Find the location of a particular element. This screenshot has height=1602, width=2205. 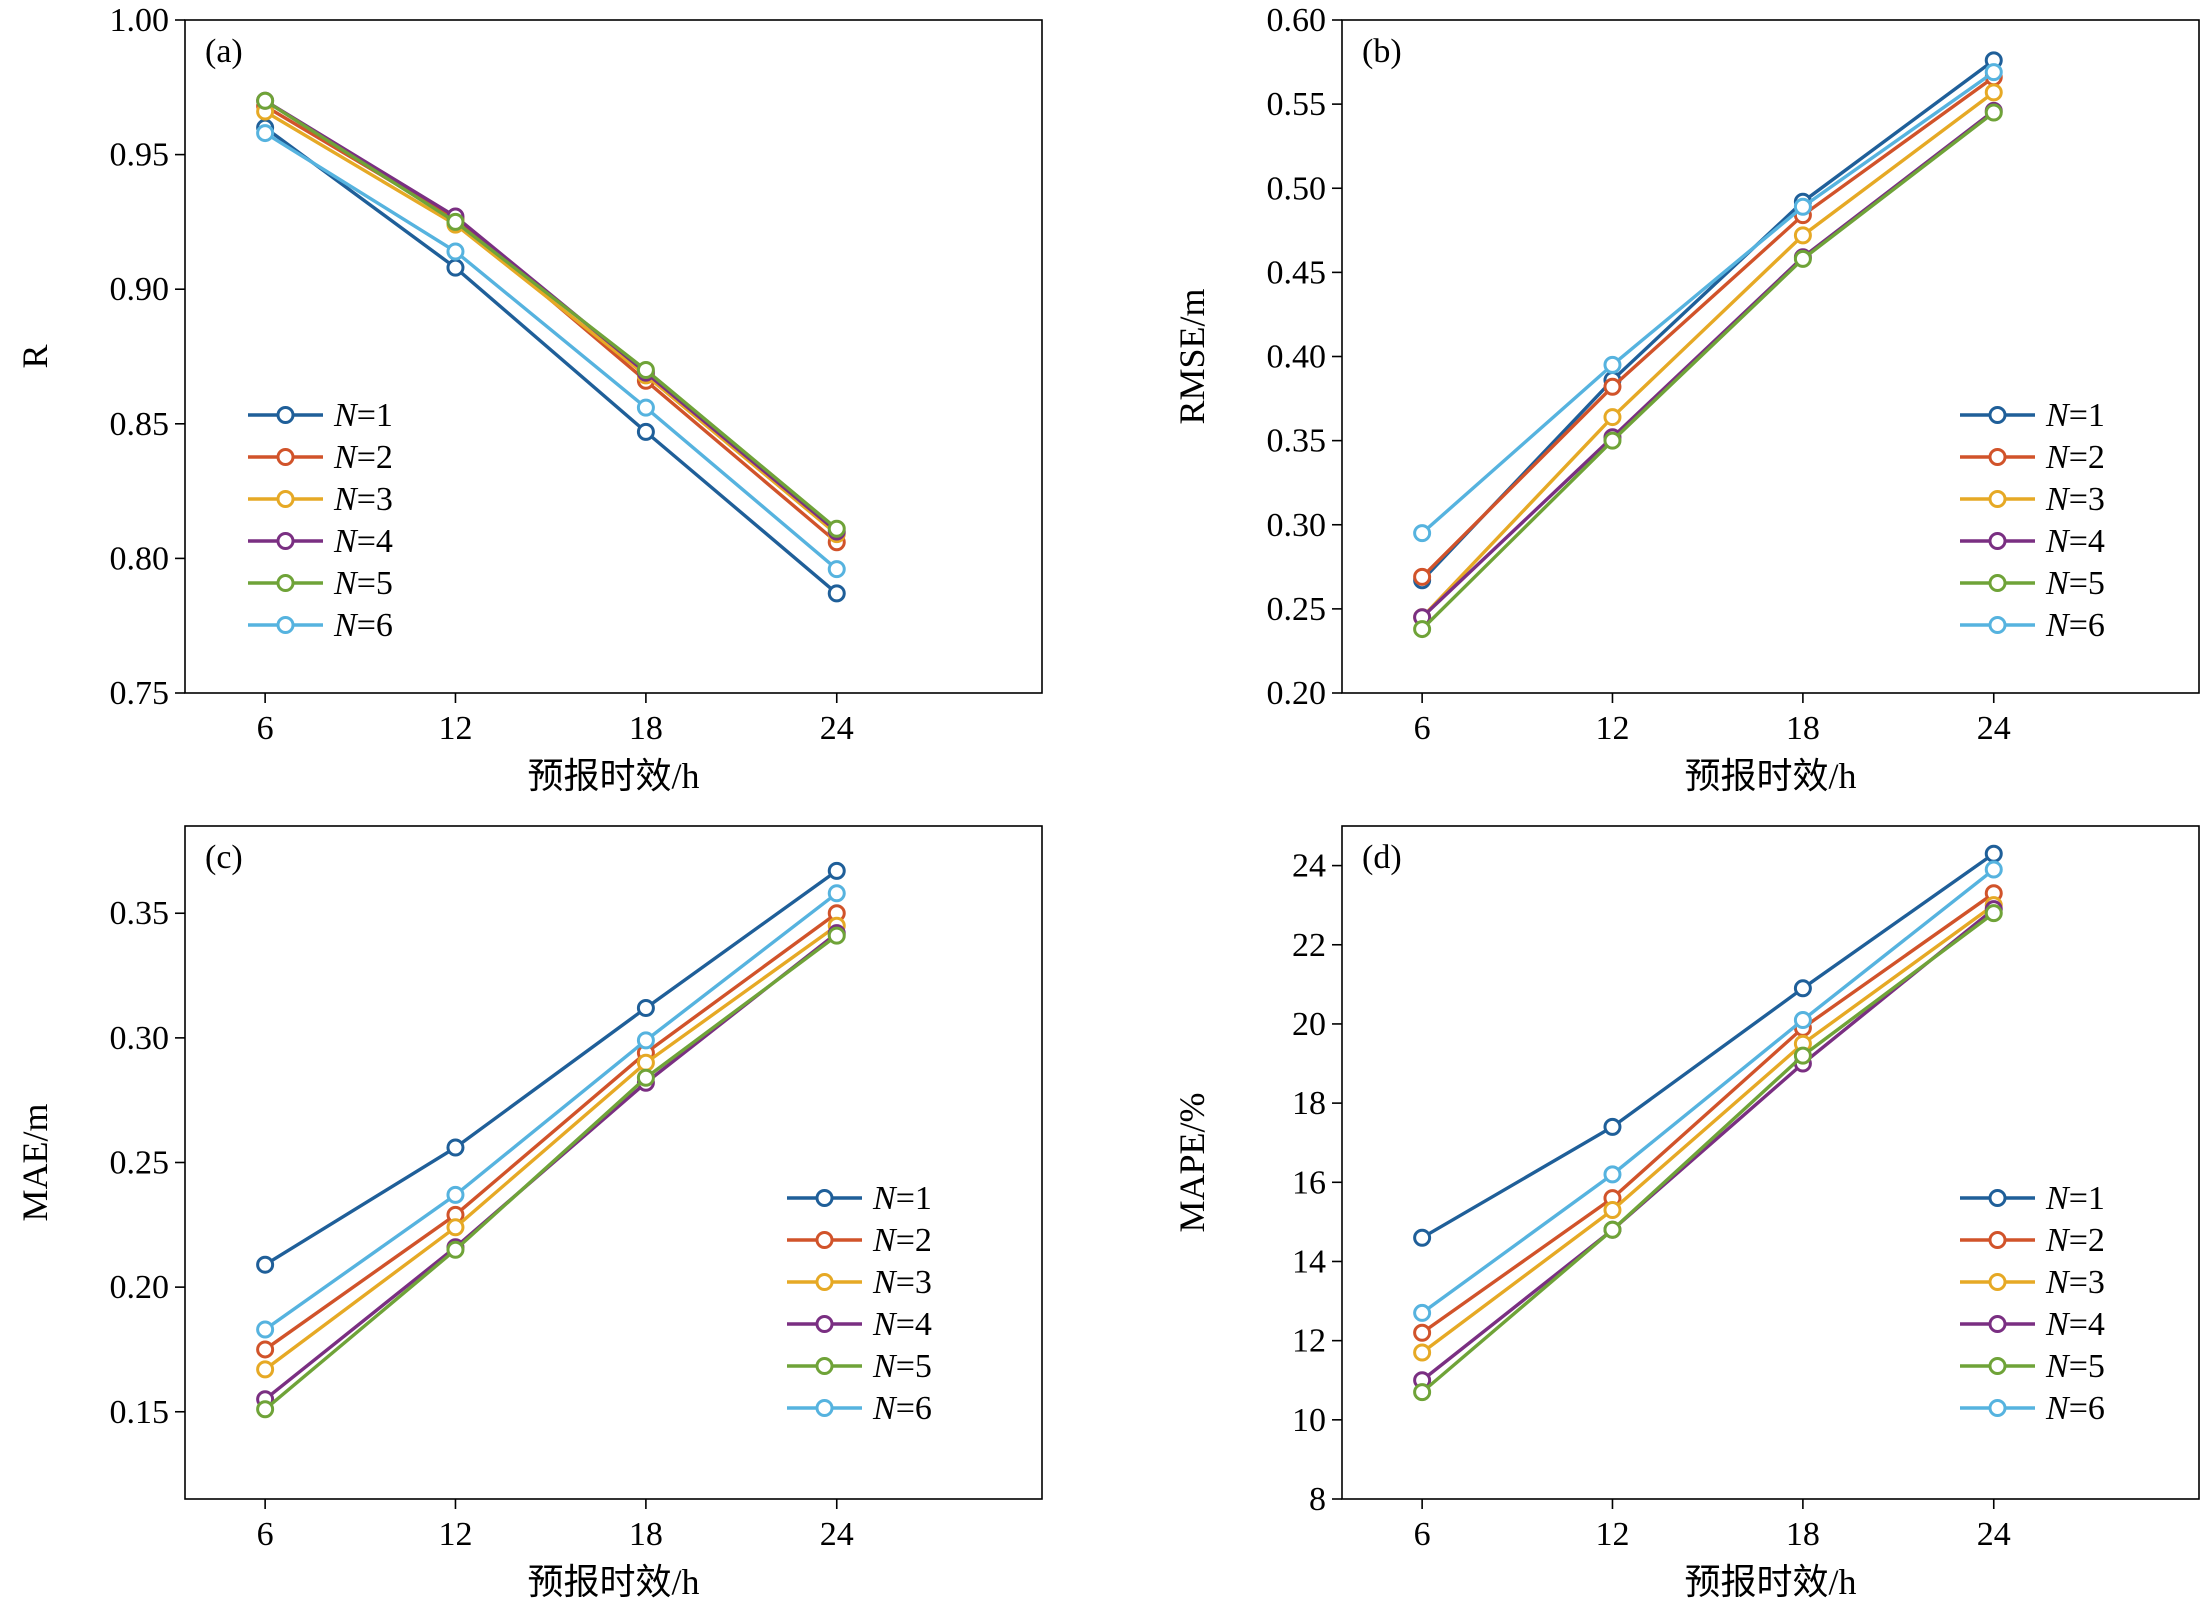

y-tick-label: 0.60 is located at coordinates (1297, 20).